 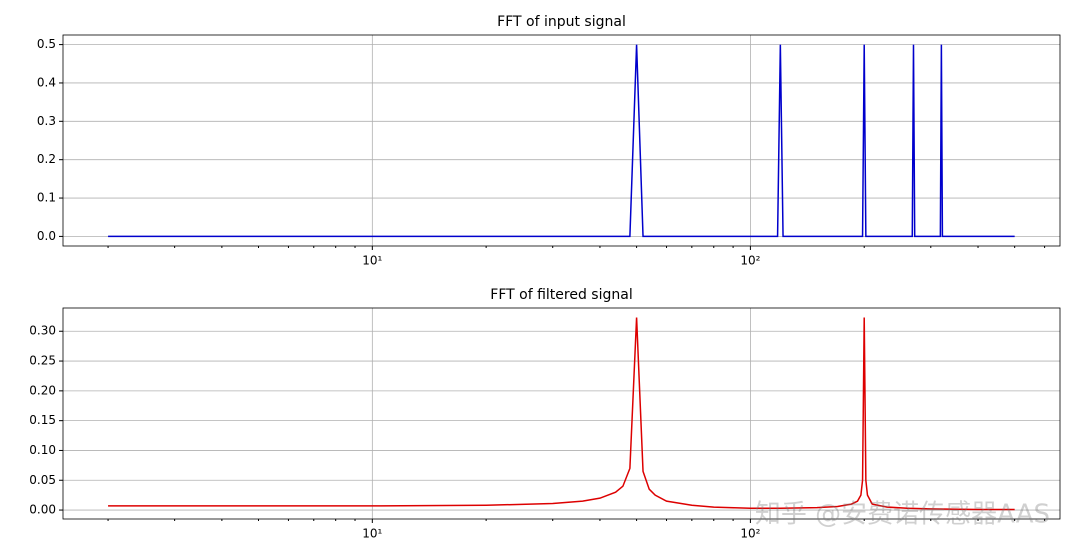 What do you see at coordinates (561, 22) in the screenshot?
I see `chart-title: FFT of input signal` at bounding box center [561, 22].